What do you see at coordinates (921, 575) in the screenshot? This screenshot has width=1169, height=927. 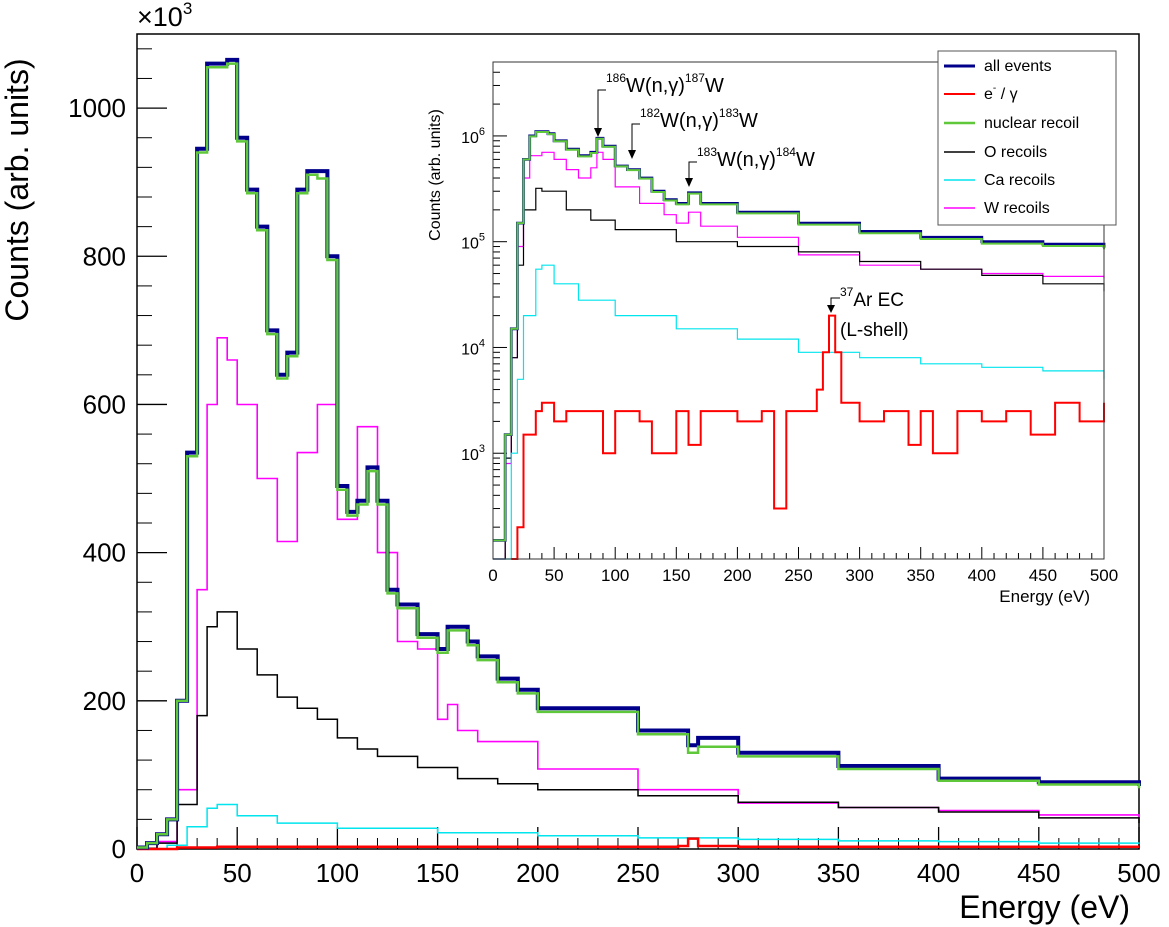 I see `inset-x-tick-label: 350` at bounding box center [921, 575].